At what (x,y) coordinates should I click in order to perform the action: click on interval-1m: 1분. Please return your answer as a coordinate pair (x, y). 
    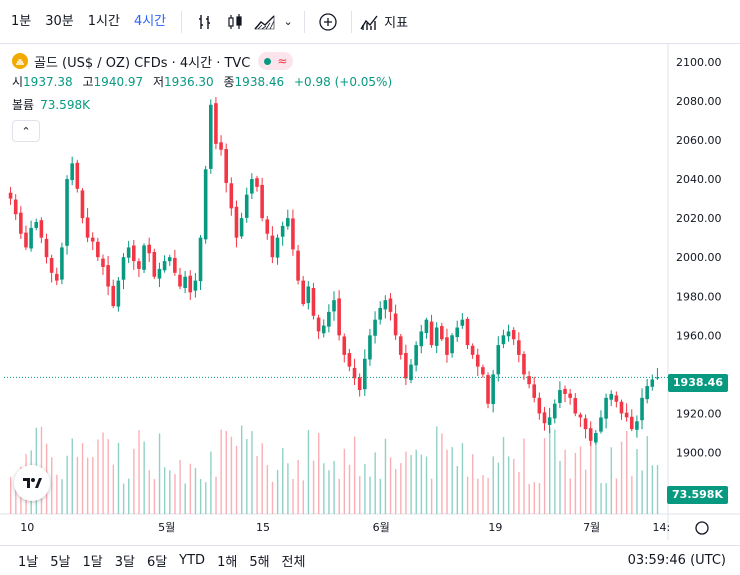
    Looking at the image, I should click on (21, 21).